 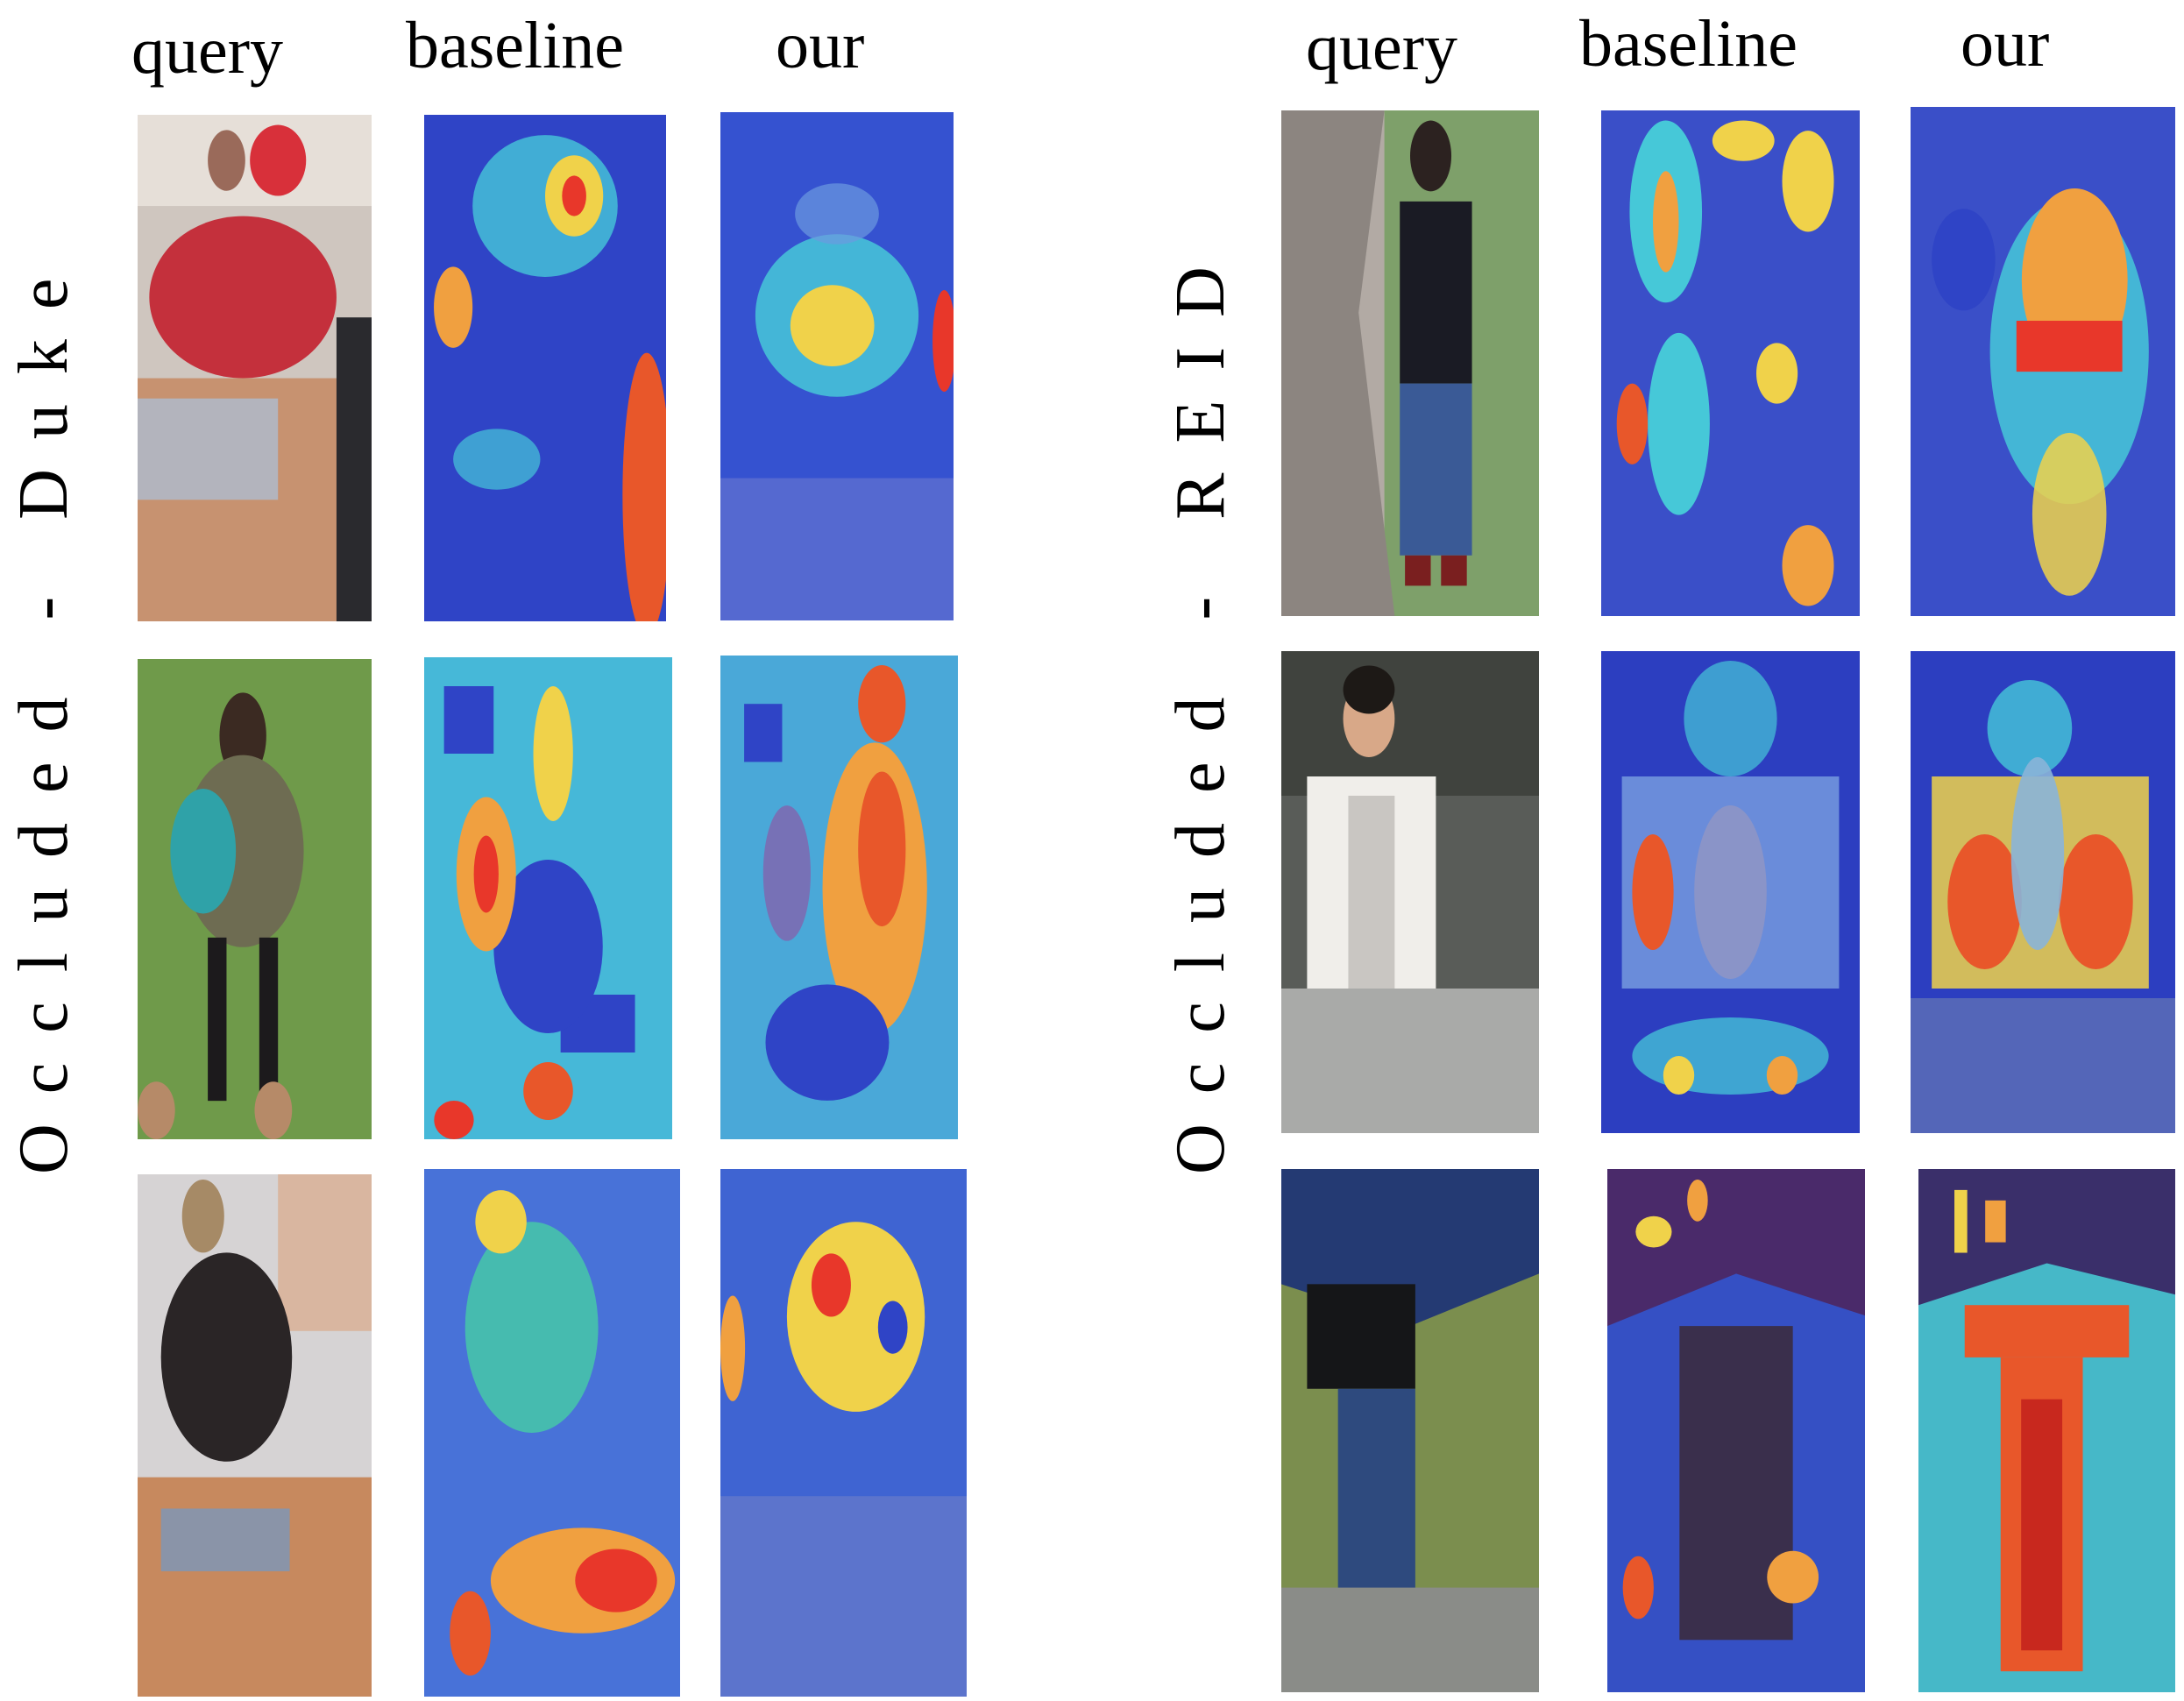 I want to click on reid-row3-our-heatmap, so click(x=2046, y=1430).